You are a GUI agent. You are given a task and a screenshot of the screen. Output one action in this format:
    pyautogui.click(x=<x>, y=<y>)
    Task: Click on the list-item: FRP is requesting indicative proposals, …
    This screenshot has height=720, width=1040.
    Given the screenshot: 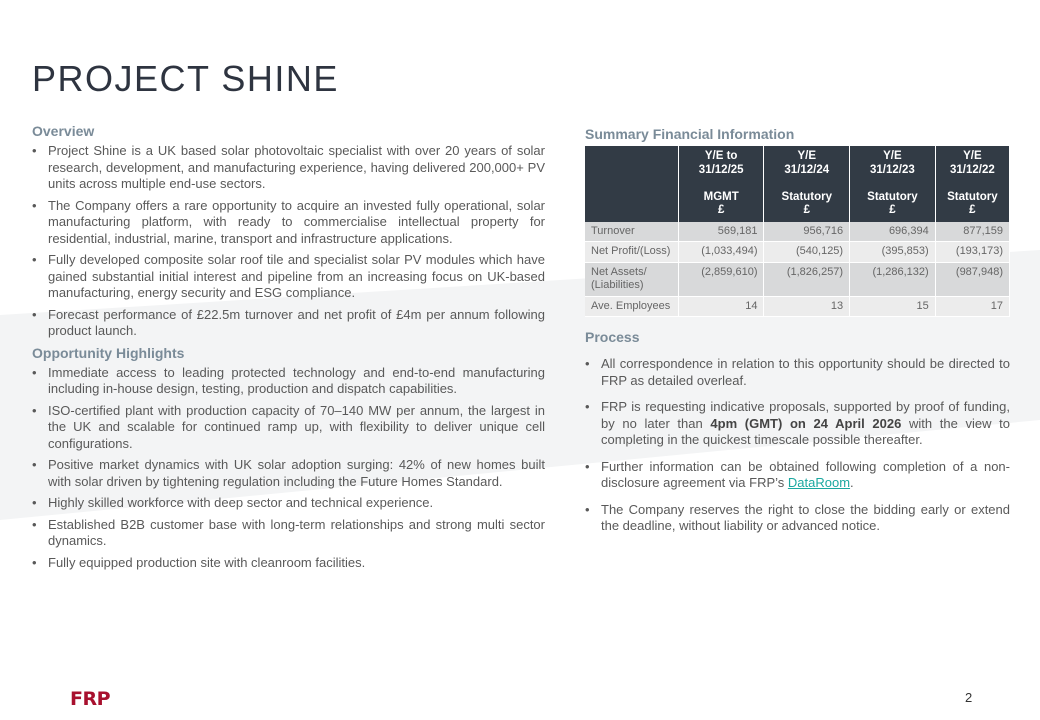 What is the action you would take?
    pyautogui.click(x=797, y=424)
    